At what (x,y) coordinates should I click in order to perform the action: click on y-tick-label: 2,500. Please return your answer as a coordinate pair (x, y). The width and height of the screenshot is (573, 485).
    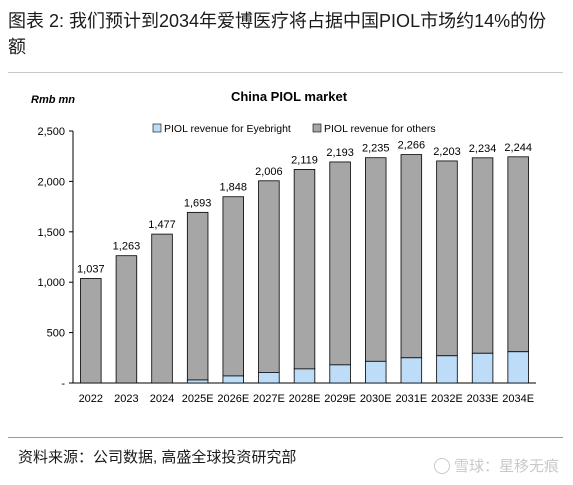
    Looking at the image, I should click on (51, 132).